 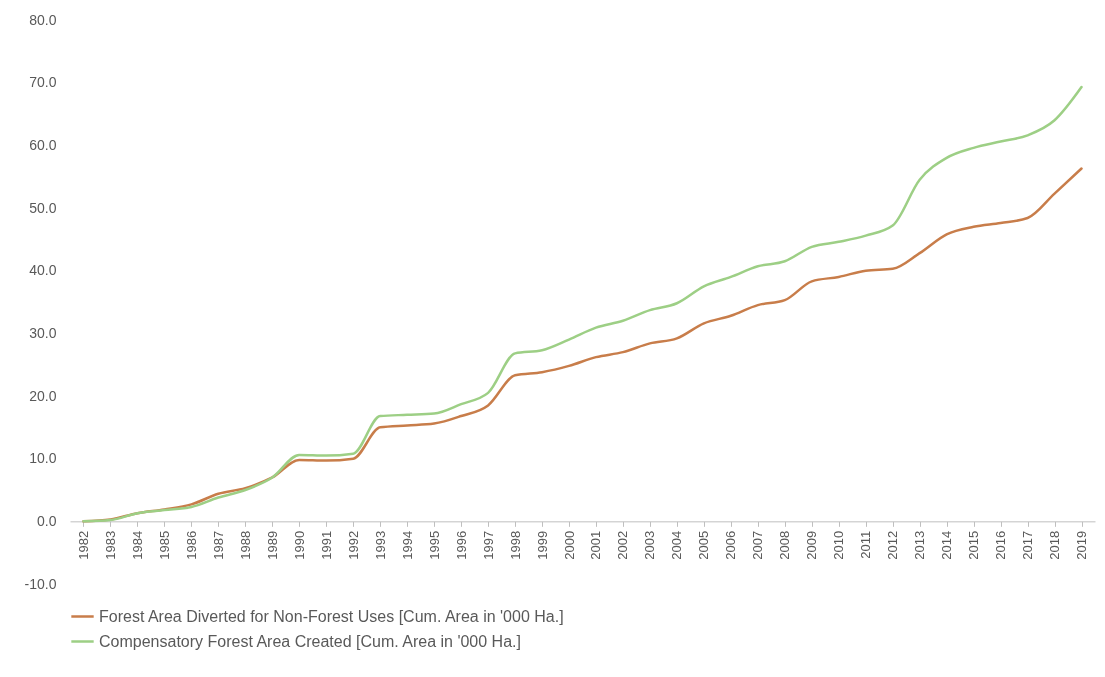 I want to click on y-tick-label: 70.0, so click(x=43, y=82).